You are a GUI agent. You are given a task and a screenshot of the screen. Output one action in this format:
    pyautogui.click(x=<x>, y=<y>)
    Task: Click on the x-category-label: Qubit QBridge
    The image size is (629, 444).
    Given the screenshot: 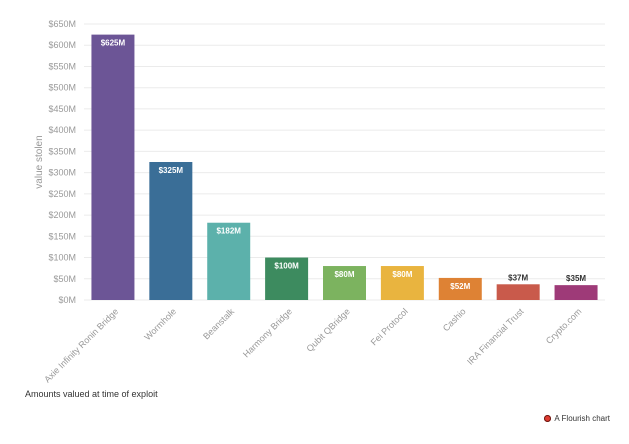 What is the action you would take?
    pyautogui.click(x=328, y=329)
    